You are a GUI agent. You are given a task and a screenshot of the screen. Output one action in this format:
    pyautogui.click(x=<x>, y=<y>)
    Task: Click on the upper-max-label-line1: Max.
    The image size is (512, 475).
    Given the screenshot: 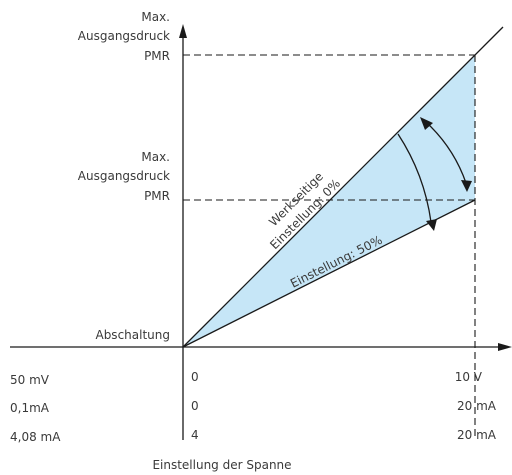 What is the action you would take?
    pyautogui.click(x=155, y=17)
    